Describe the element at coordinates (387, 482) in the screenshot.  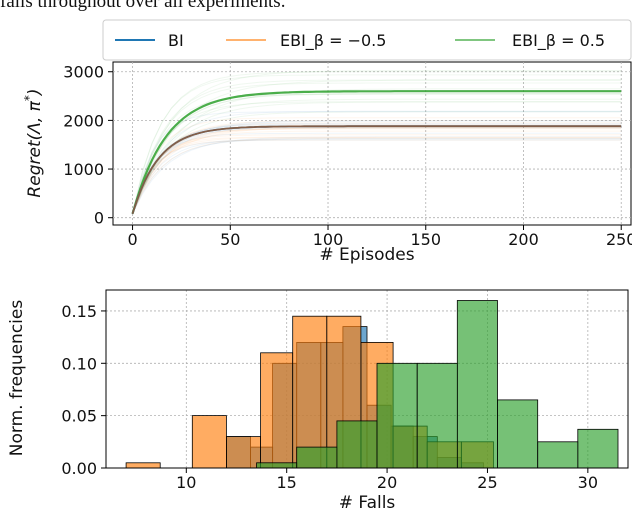
I see `falls-x-tick-label: 20` at that location.